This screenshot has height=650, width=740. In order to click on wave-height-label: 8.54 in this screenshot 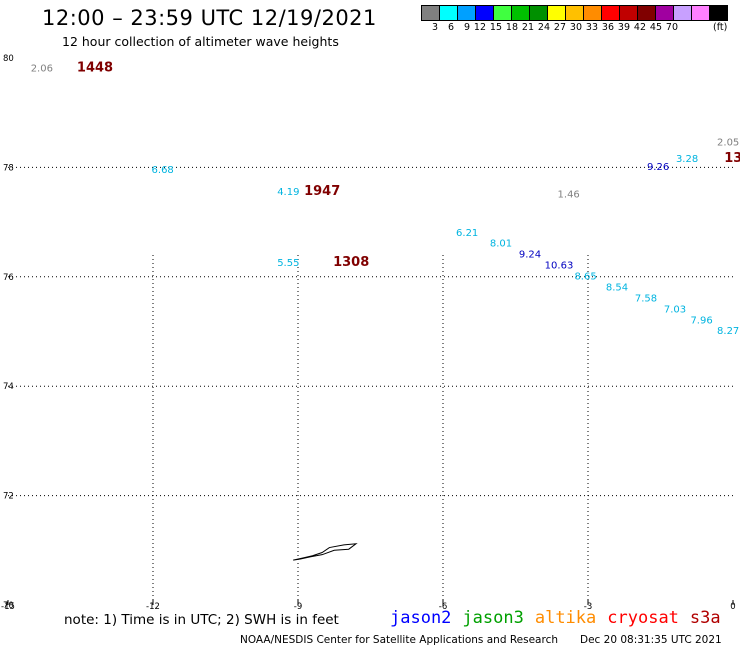, I will do `click(617, 287)`.